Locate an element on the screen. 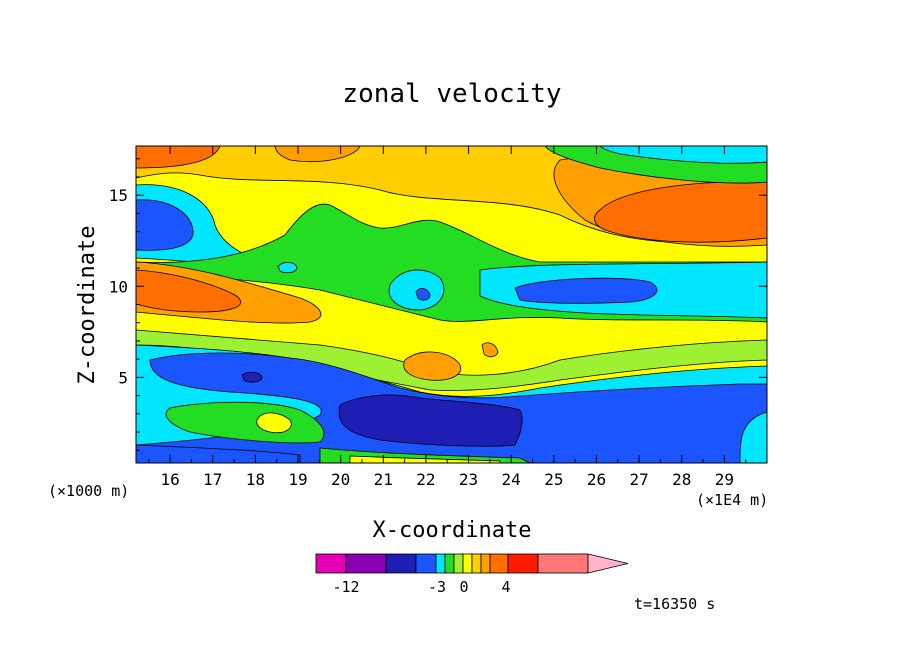  colorbar-tick-label: -12 is located at coordinates (345, 587).